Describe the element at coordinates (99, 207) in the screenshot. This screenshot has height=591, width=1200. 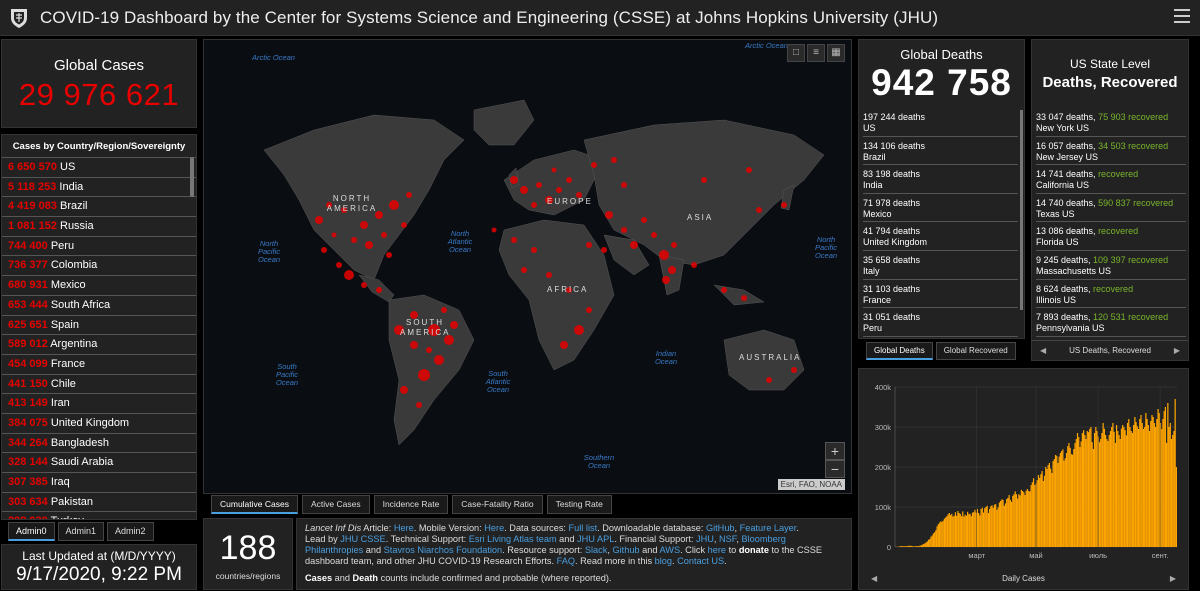
I see `country-list-item: 4 419 083 Brazil` at that location.